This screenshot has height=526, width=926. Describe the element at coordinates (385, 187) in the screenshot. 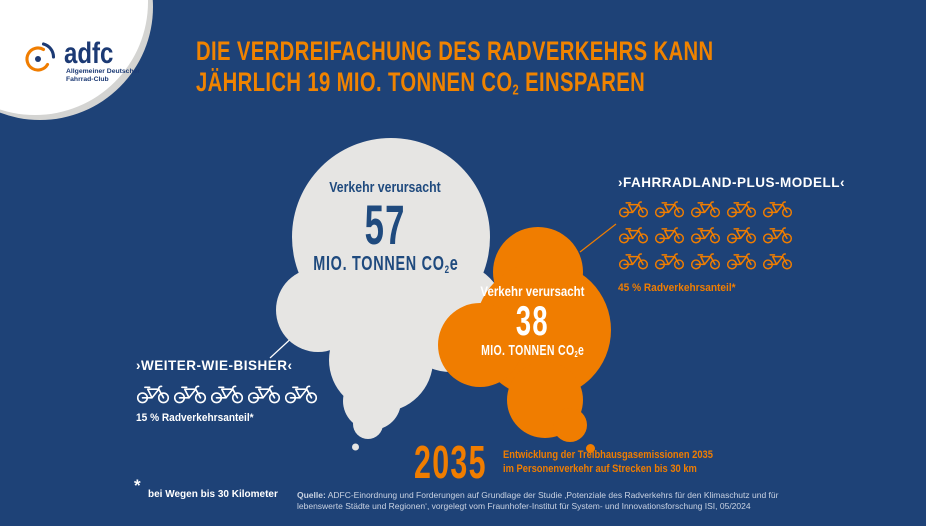

I see `gray-bubble-label: Verkehr verursacht` at that location.